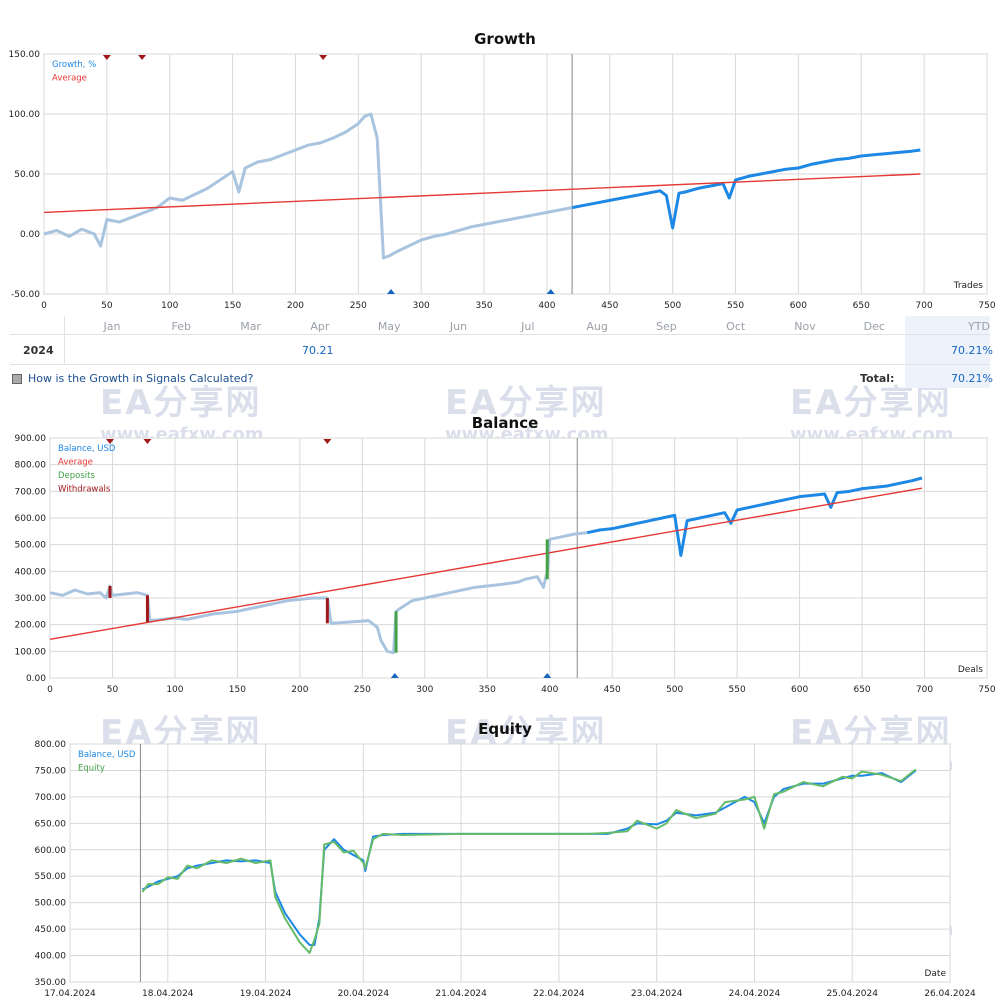 Image resolution: width=1000 pixels, height=1000 pixels. Describe the element at coordinates (666, 326) in the screenshot. I see `month-header-sep: Sep` at that location.